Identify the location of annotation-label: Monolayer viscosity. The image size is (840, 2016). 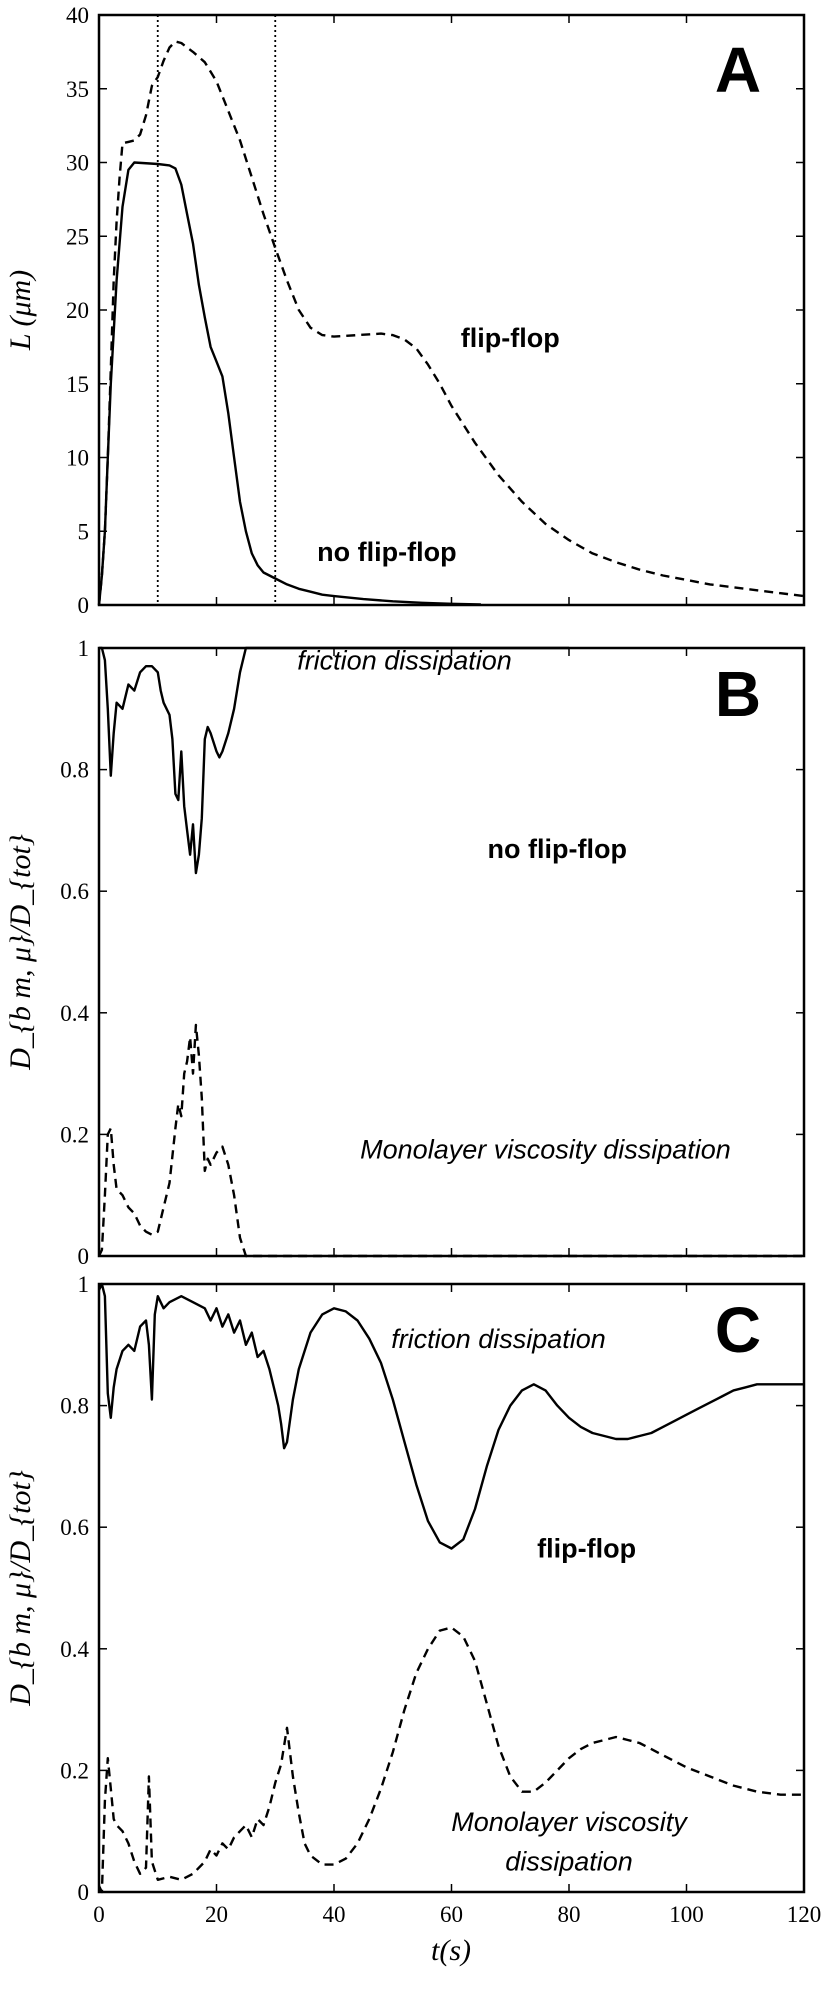
(569, 1822).